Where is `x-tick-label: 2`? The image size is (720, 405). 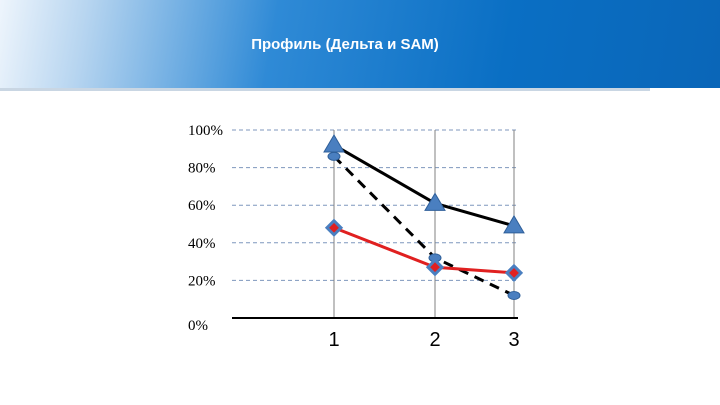
x-tick-label: 2 is located at coordinates (434, 340).